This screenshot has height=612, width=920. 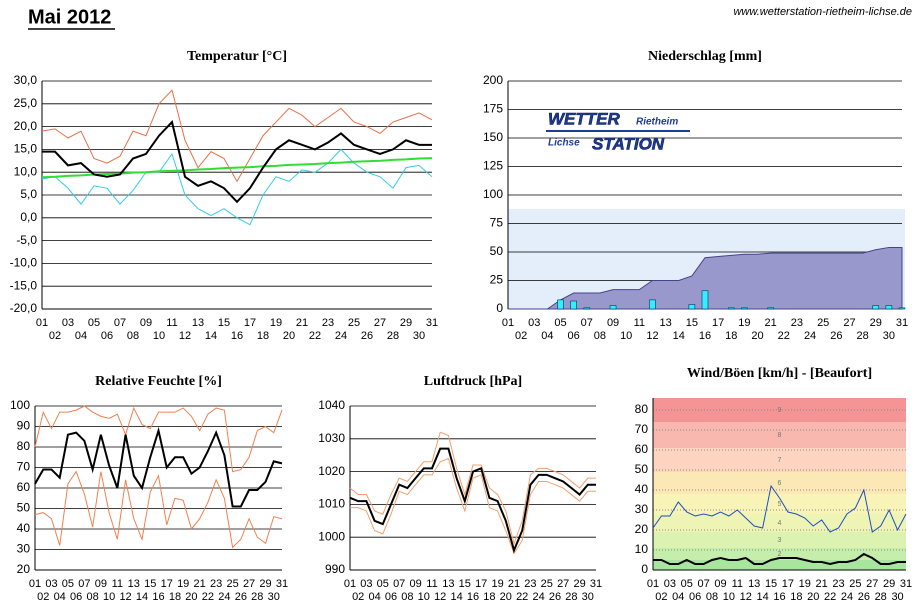 I want to click on y-tick-label: 0, so click(x=499, y=308).